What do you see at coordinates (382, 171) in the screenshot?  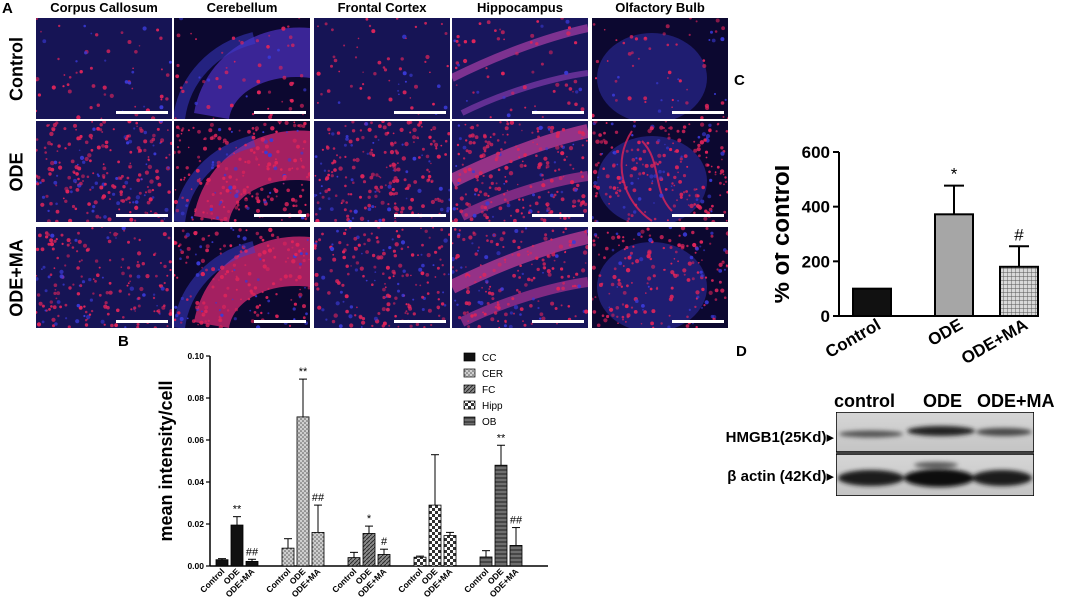 I see `micrograph-ode-frontal-cortex` at bounding box center [382, 171].